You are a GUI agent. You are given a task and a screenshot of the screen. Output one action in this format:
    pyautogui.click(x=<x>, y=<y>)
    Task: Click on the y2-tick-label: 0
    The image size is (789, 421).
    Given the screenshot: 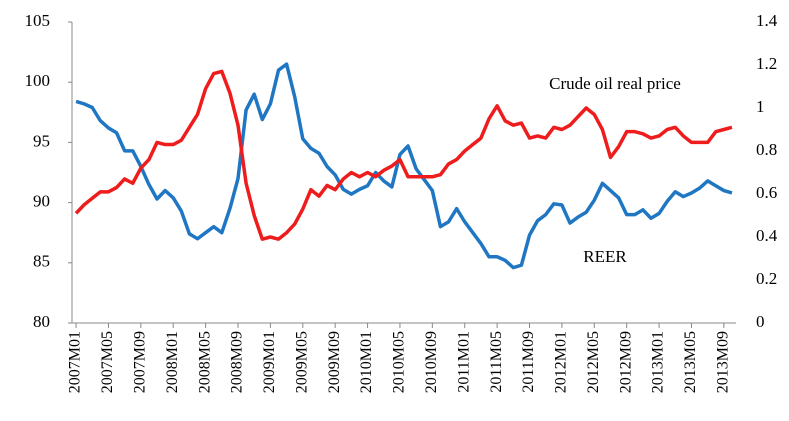 What is the action you would take?
    pyautogui.click(x=760, y=321)
    